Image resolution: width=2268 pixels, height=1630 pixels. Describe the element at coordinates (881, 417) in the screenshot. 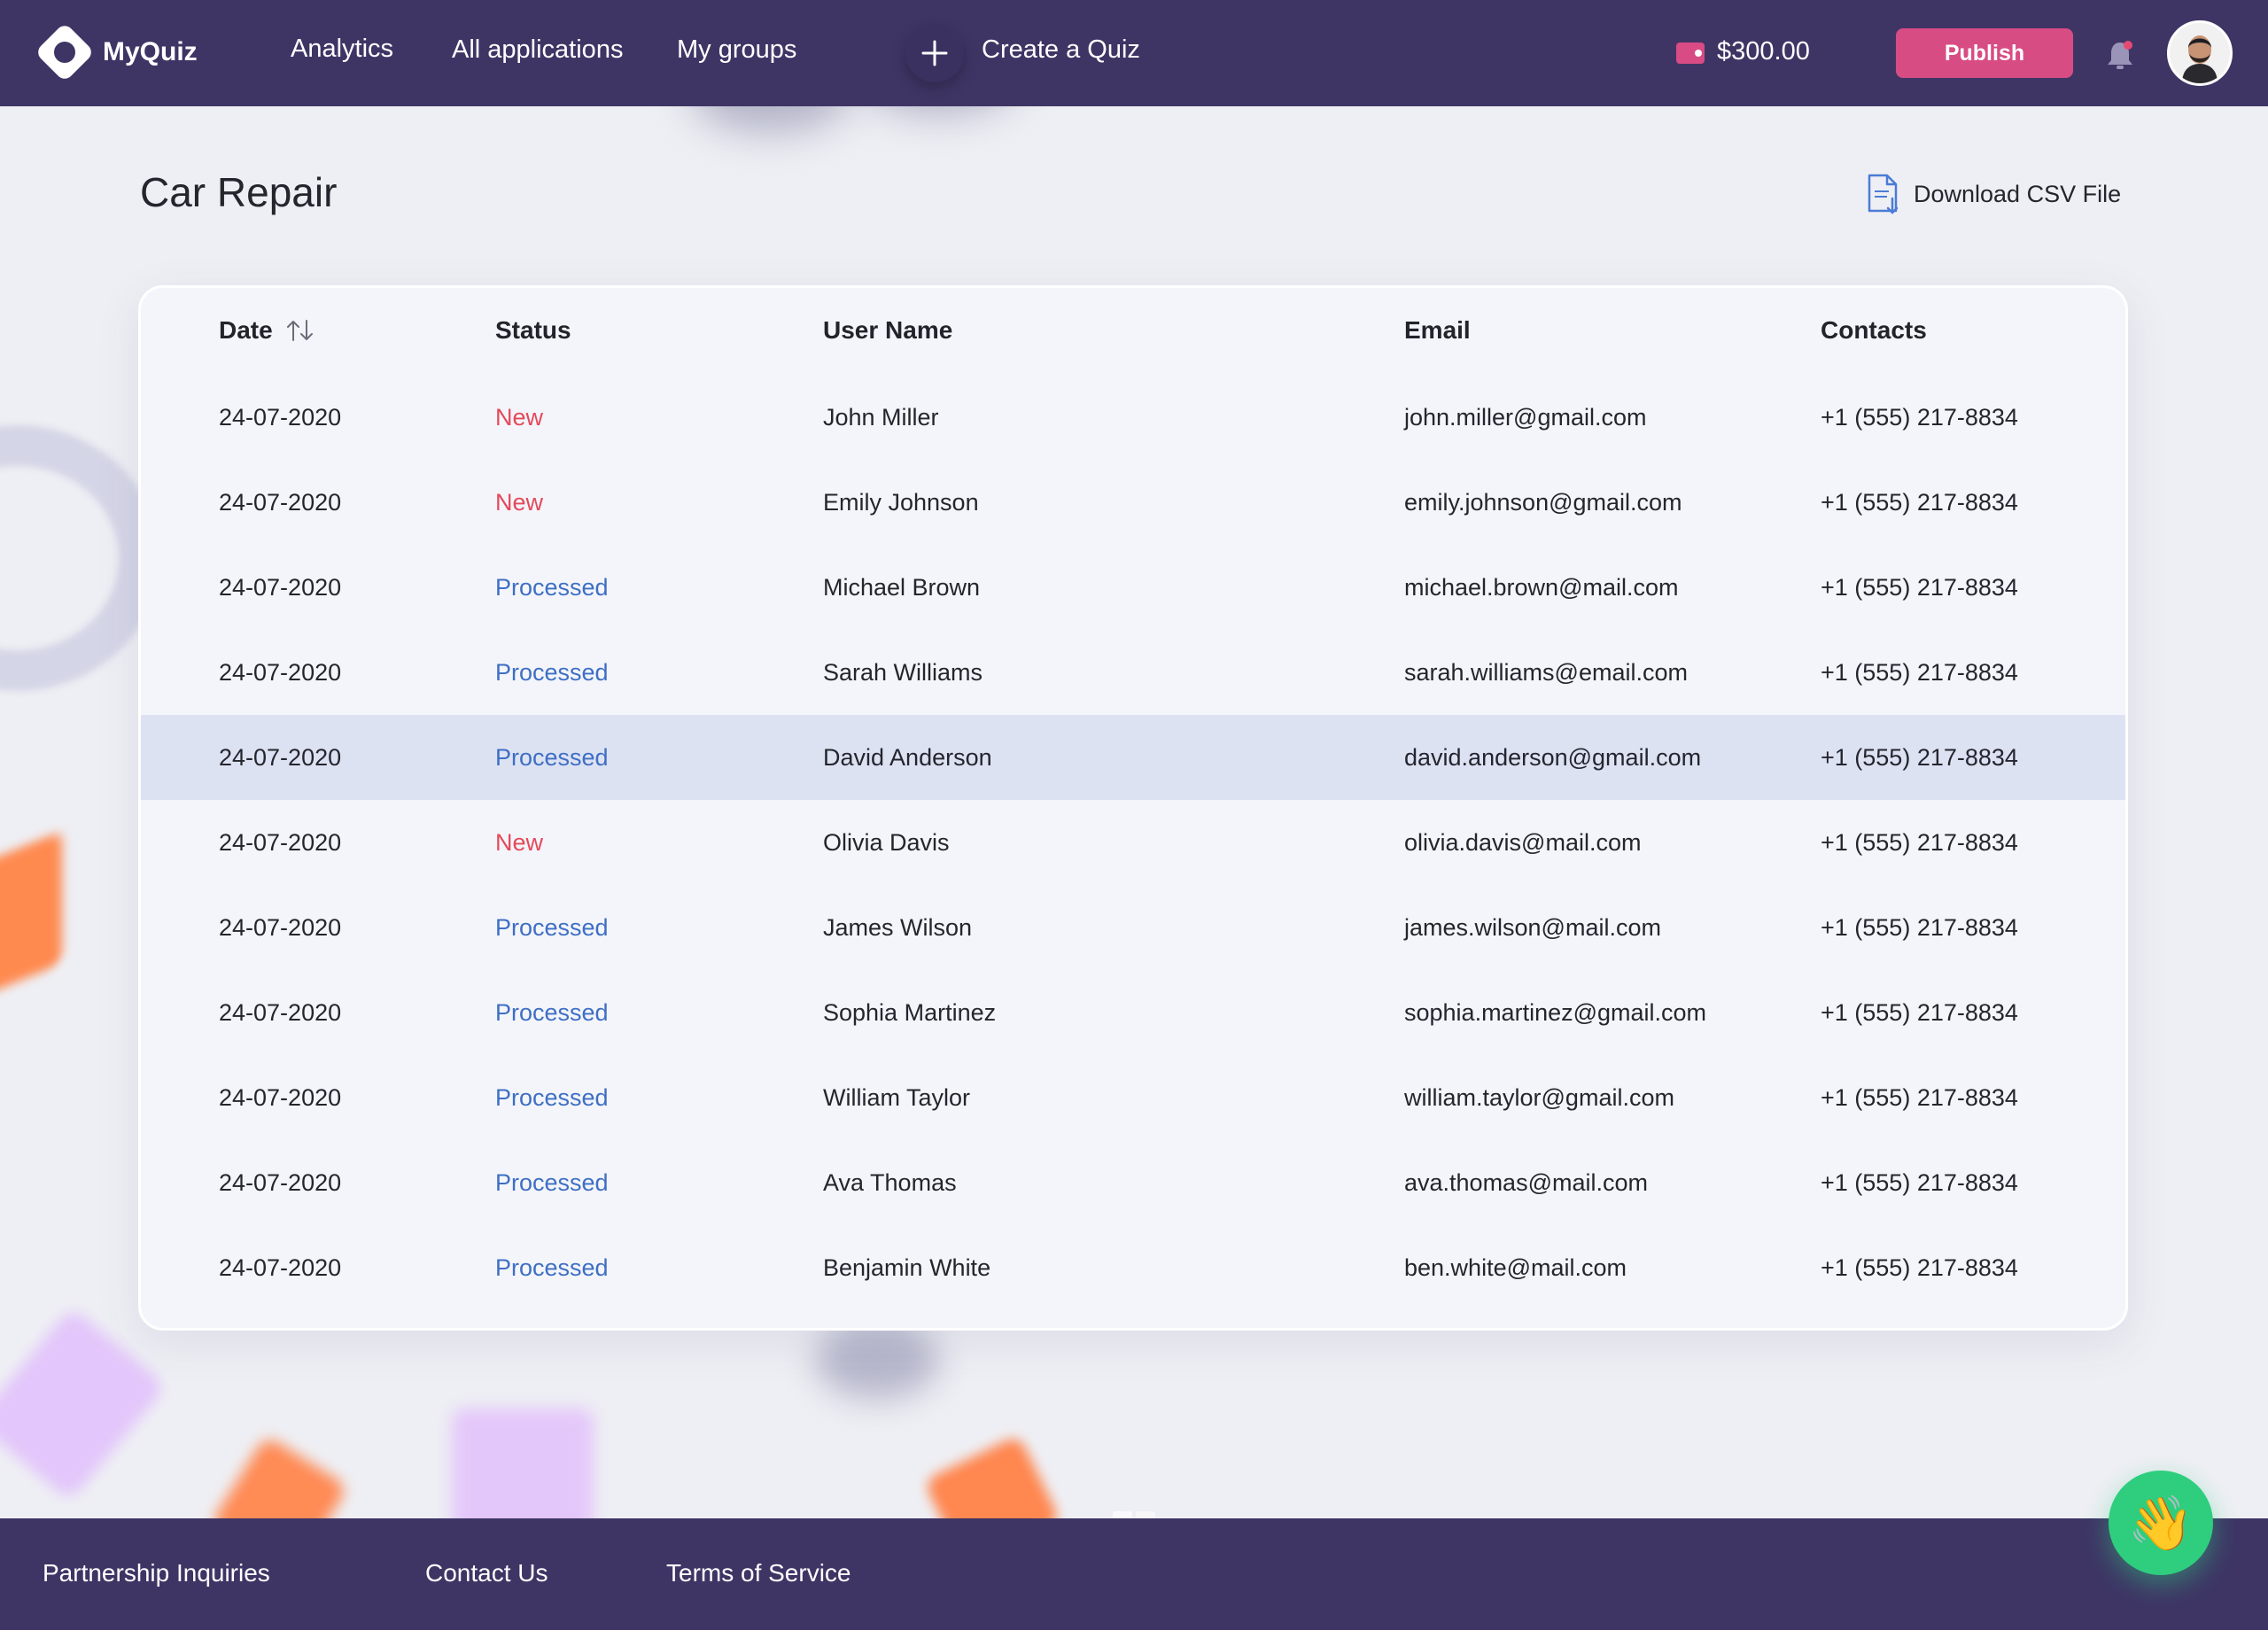

I see `cell-user-name: John Miller` at that location.